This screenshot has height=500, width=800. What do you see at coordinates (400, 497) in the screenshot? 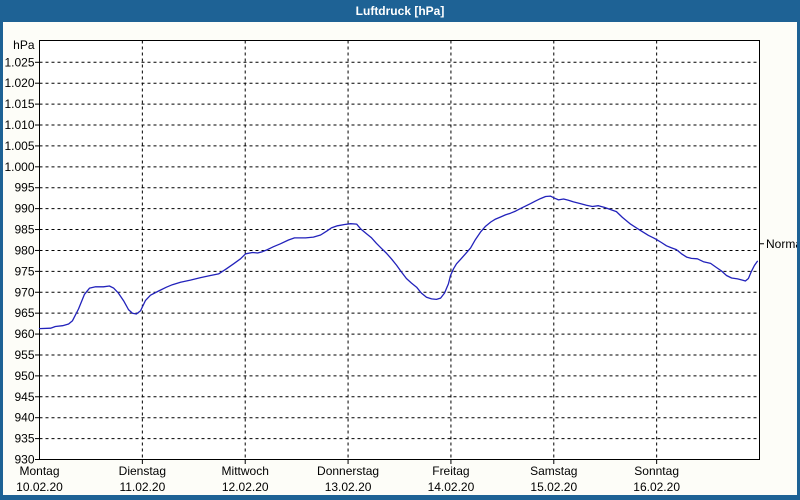
I see `window-frame-bottom` at bounding box center [400, 497].